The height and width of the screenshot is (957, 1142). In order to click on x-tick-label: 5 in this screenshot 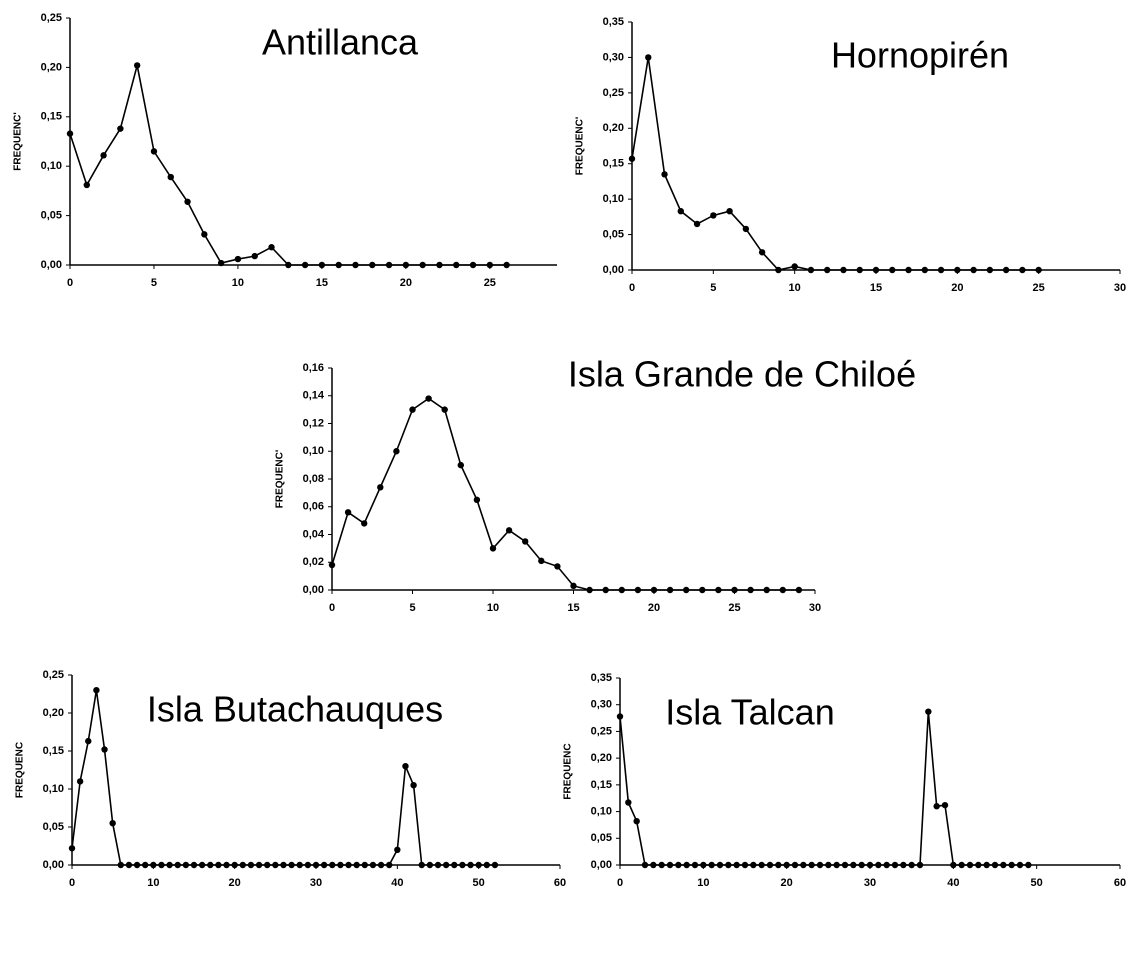, I will do `click(154, 283)`.